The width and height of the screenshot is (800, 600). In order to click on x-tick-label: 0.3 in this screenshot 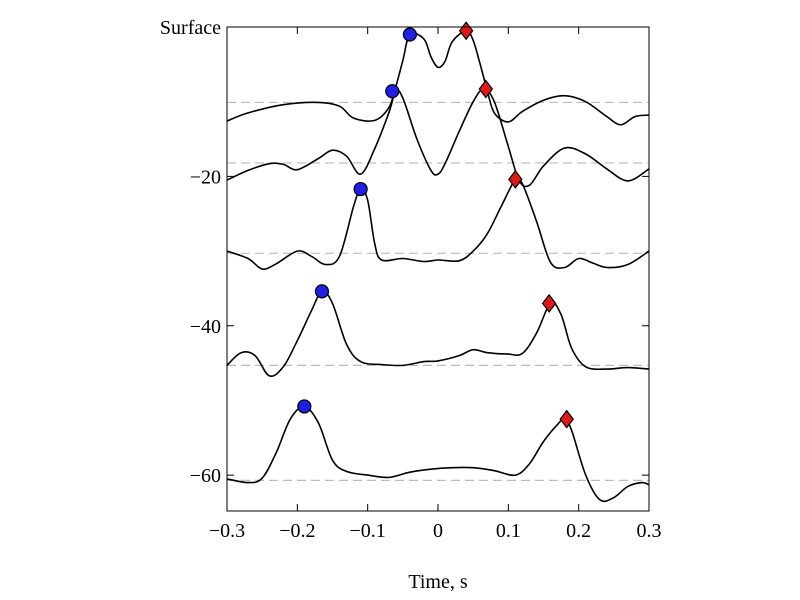, I will do `click(649, 531)`.